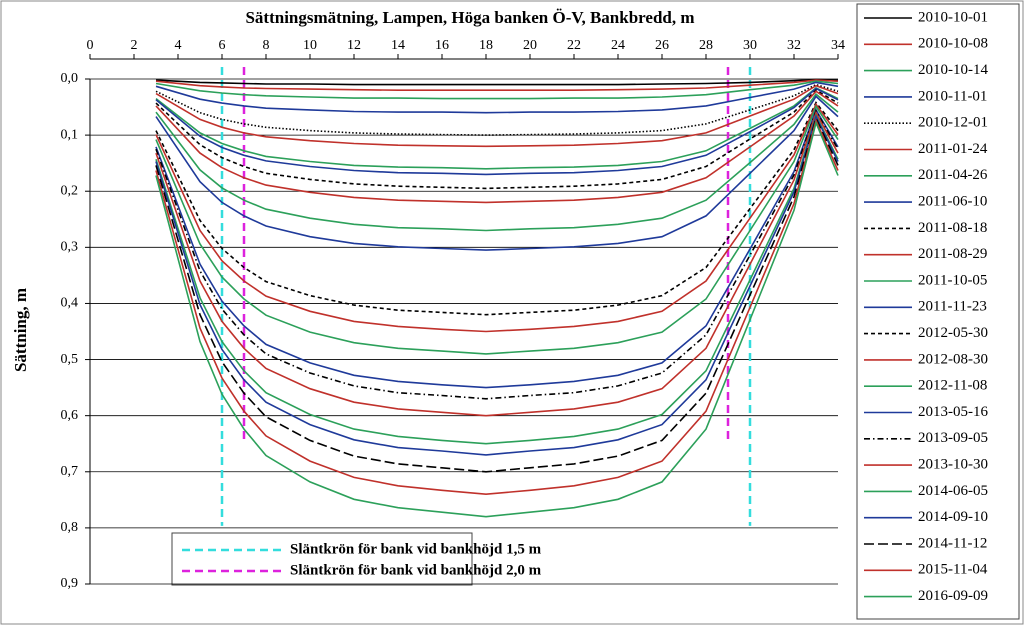 The height and width of the screenshot is (625, 1024). Describe the element at coordinates (953, 123) in the screenshot. I see `legend-label: 2010-12-01` at that location.